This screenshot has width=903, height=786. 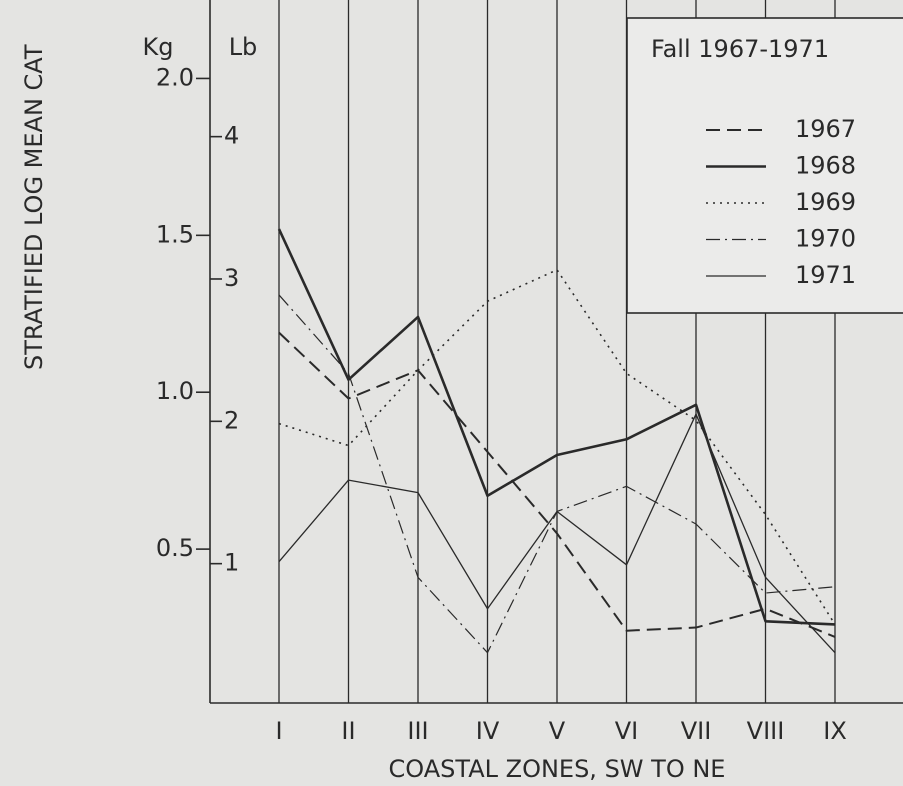 What do you see at coordinates (243, 47) in the screenshot?
I see `y2-unit: Lb` at bounding box center [243, 47].